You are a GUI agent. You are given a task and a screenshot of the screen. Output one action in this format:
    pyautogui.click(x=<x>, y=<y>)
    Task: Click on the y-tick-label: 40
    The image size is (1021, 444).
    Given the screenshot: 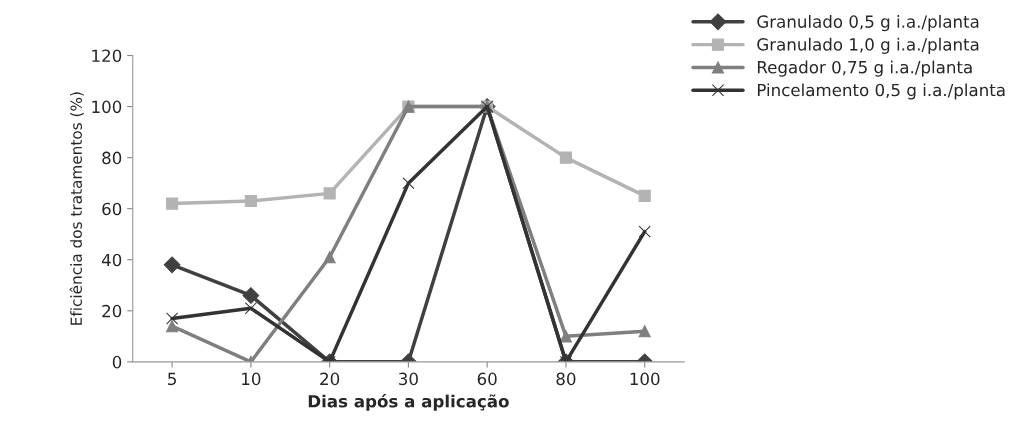 What is the action you would take?
    pyautogui.click(x=111, y=260)
    